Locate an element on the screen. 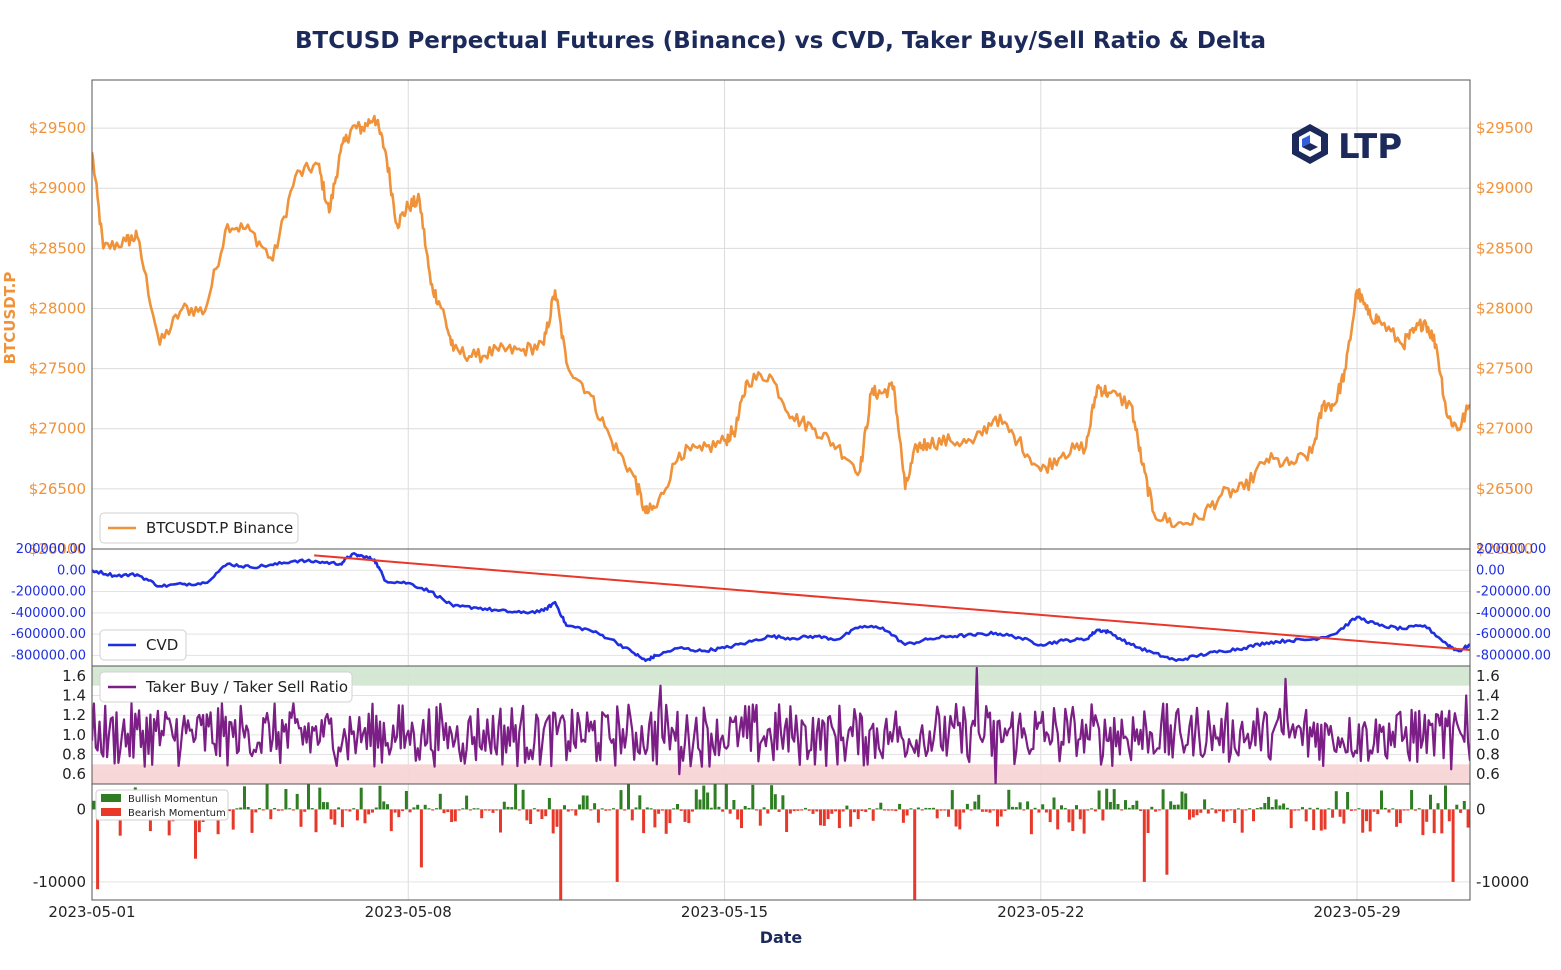  ratio-tick-label-right: 1.6 is located at coordinates (1488, 676).